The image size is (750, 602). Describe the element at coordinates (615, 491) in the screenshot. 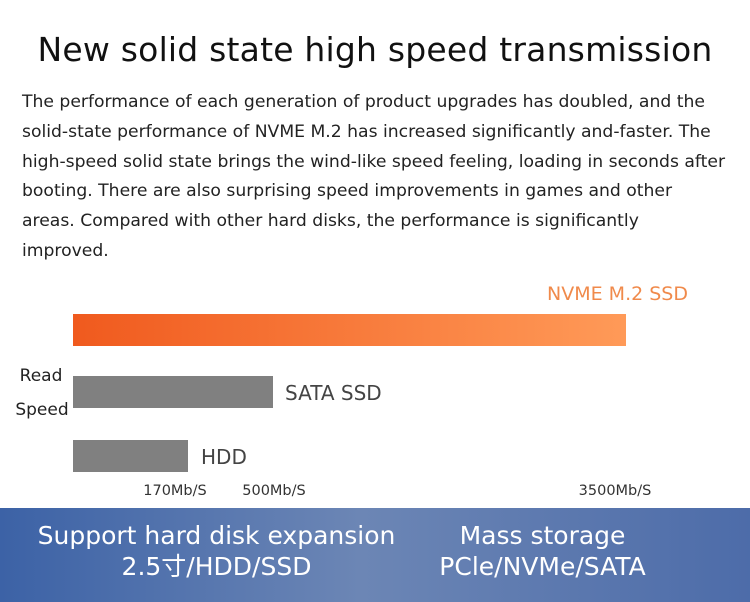

I see `tick-label: 3500Mb/S` at that location.